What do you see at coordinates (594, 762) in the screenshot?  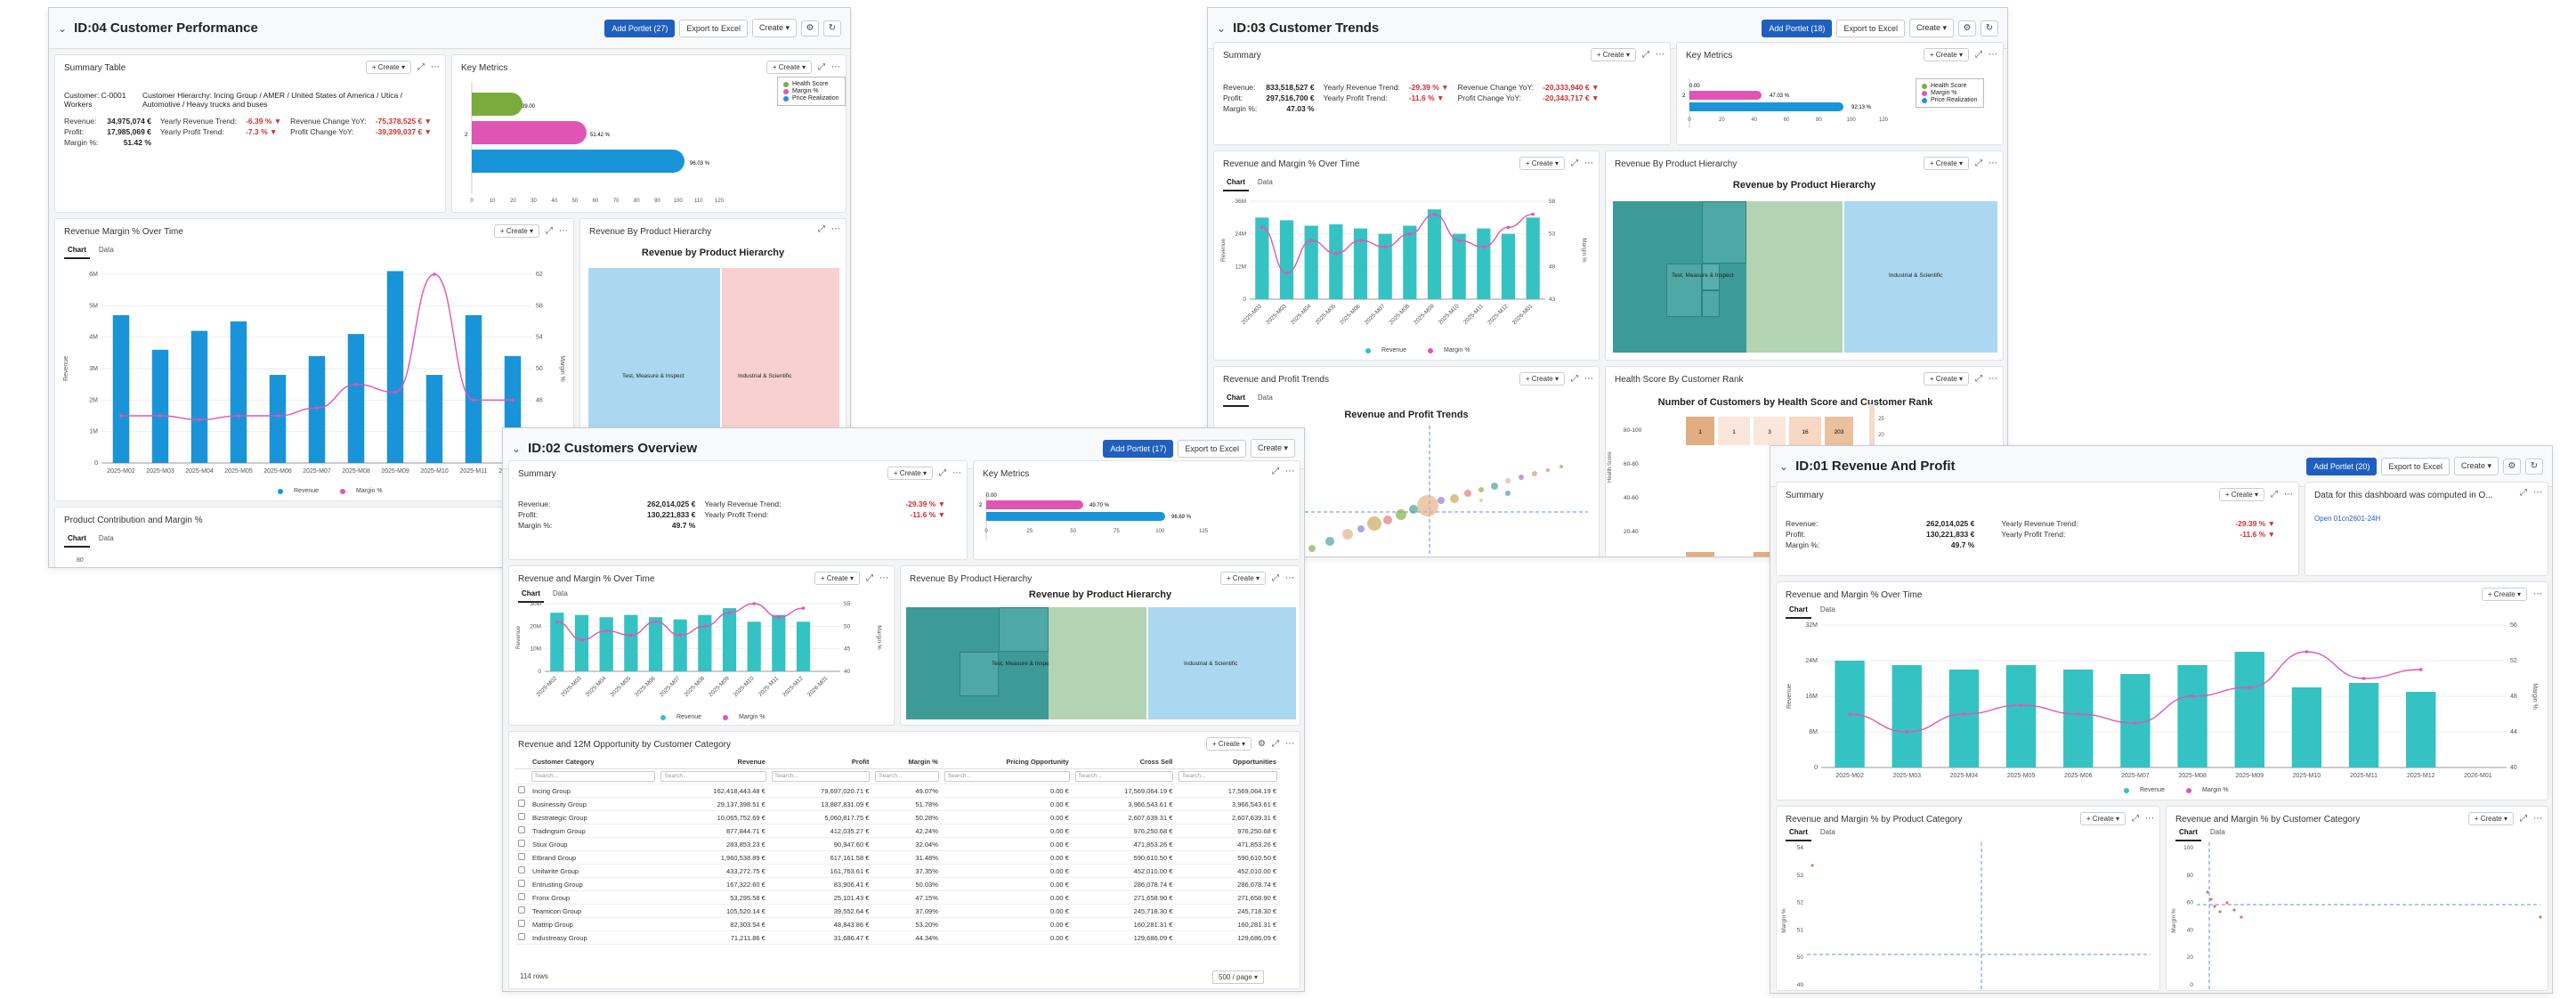 I see `column-header: Customer Category` at bounding box center [594, 762].